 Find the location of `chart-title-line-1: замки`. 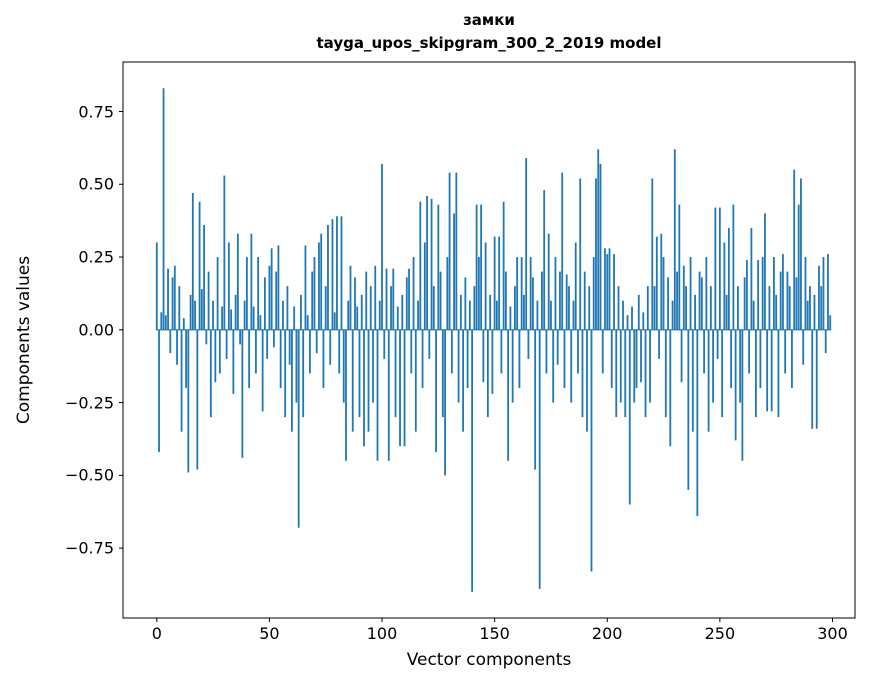

chart-title-line-1: замки is located at coordinates (489, 20).